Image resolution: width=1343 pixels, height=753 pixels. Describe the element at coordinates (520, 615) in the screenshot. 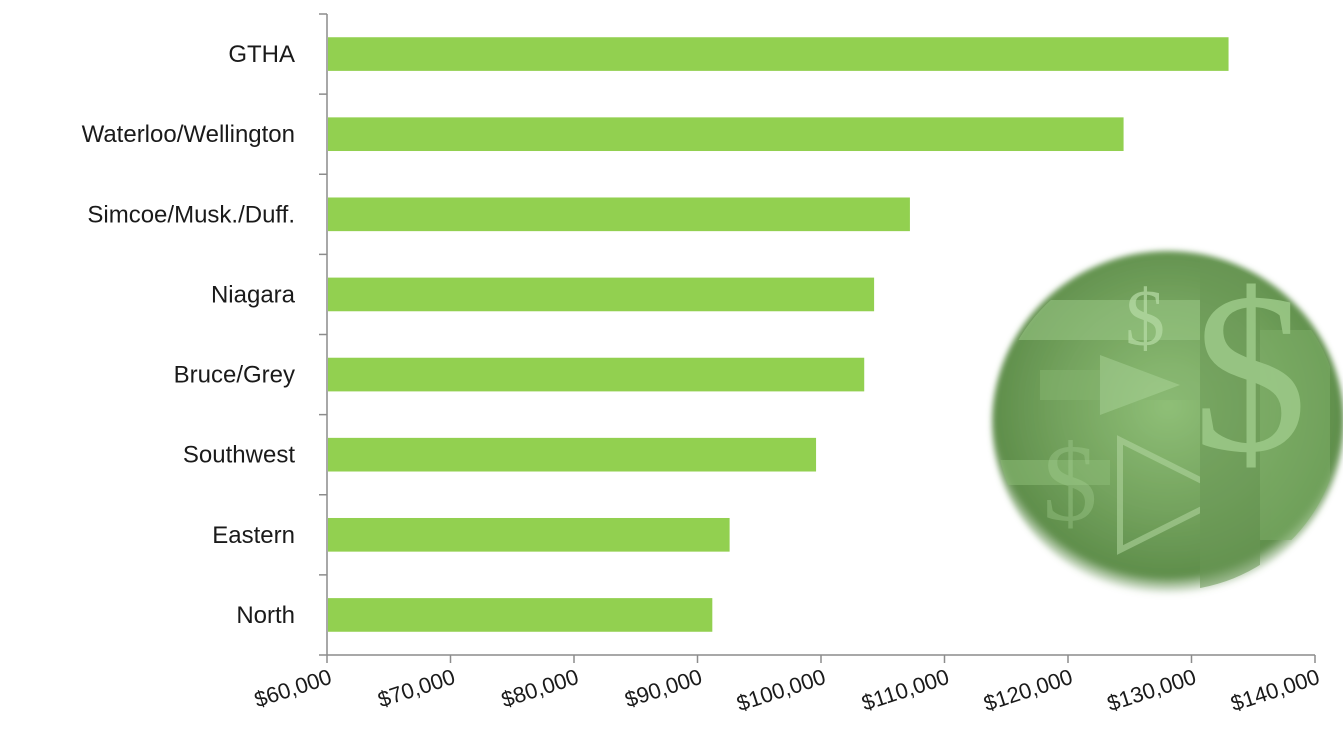

I see `bar-north` at that location.